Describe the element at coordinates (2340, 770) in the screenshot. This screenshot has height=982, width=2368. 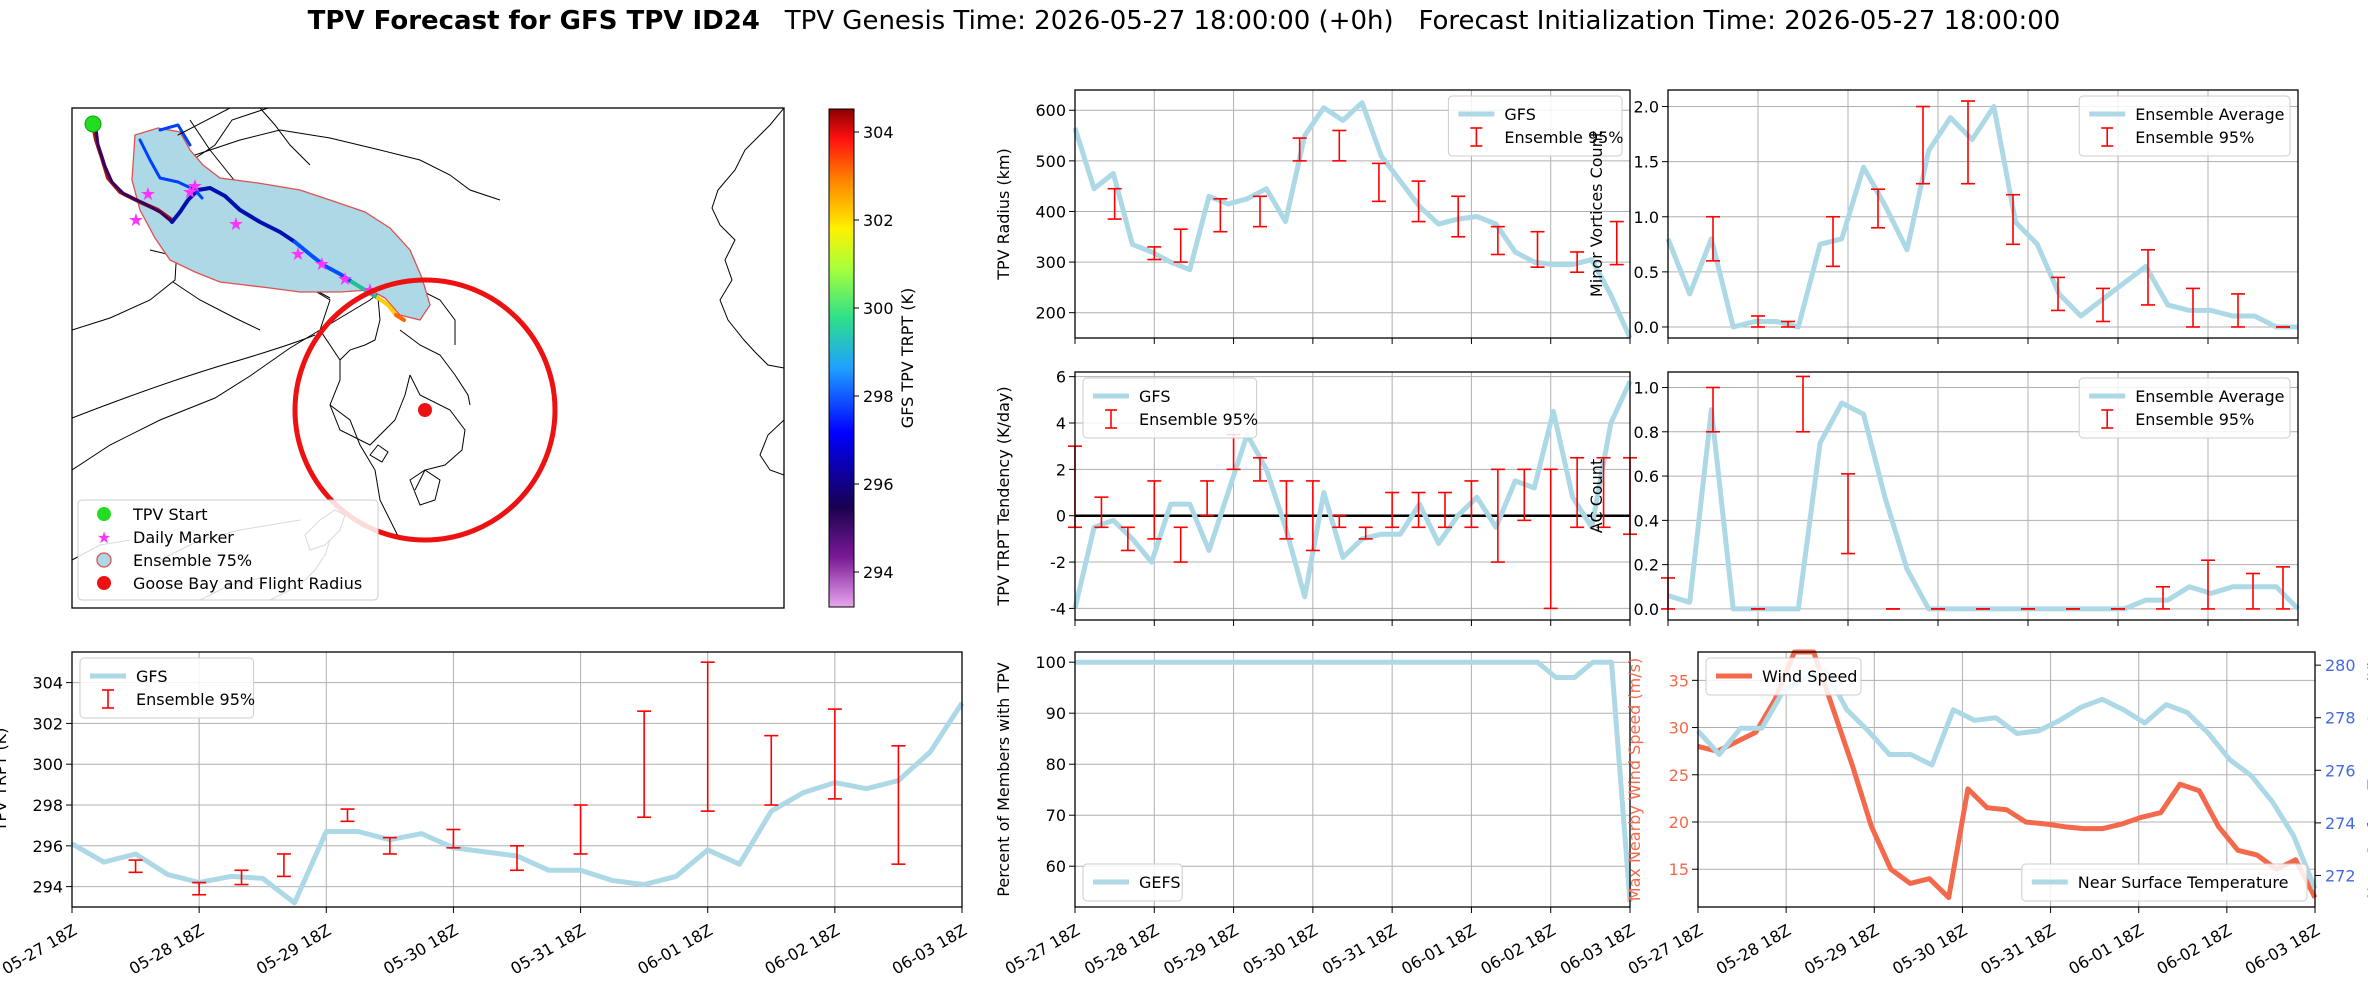
I see `y2-tick-label: 276` at that location.